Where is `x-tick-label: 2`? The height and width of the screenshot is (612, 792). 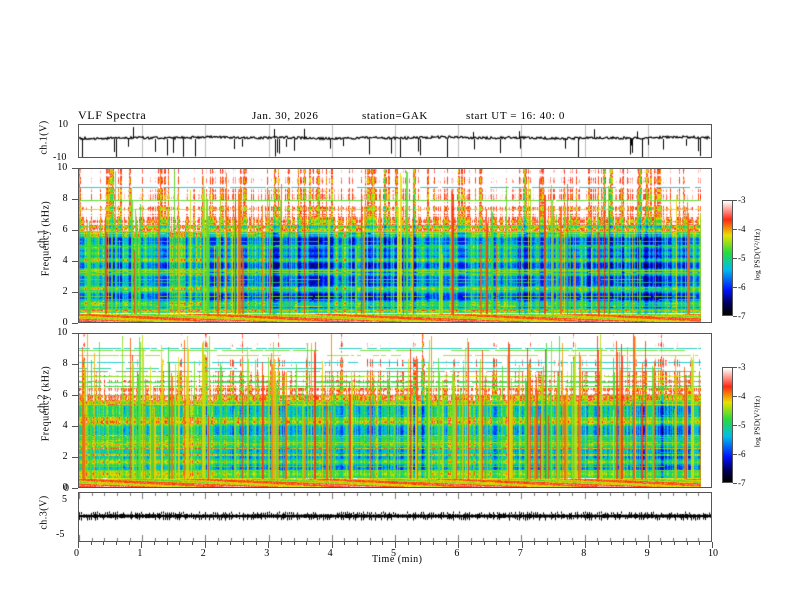 x-tick-label: 2 is located at coordinates (203, 553).